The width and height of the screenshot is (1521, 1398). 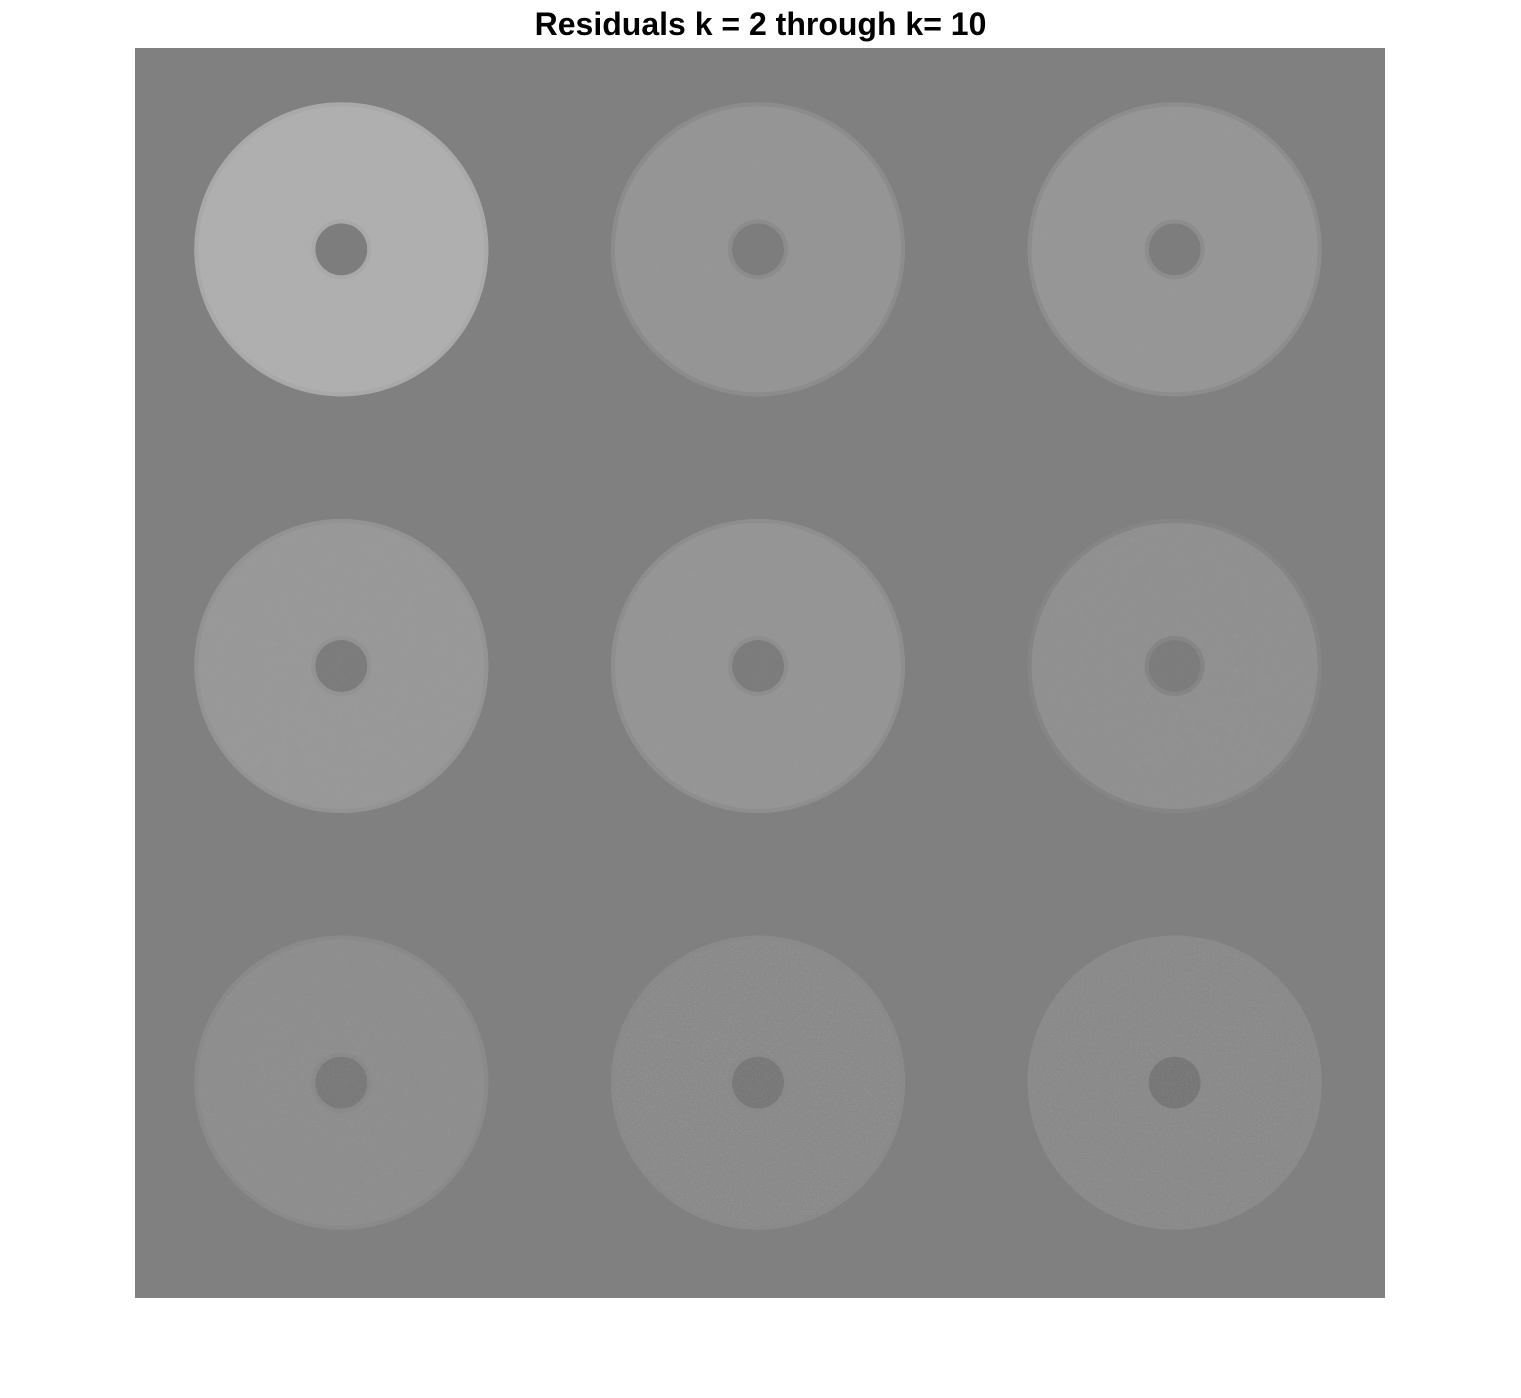 I want to click on residual-panel-k8, so click(x=341, y=1082).